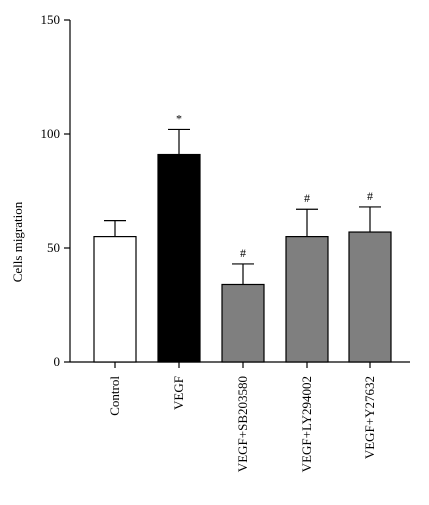 This screenshot has height=505, width=429. What do you see at coordinates (178, 393) in the screenshot?
I see `x-tick-label: VEGF` at bounding box center [178, 393].